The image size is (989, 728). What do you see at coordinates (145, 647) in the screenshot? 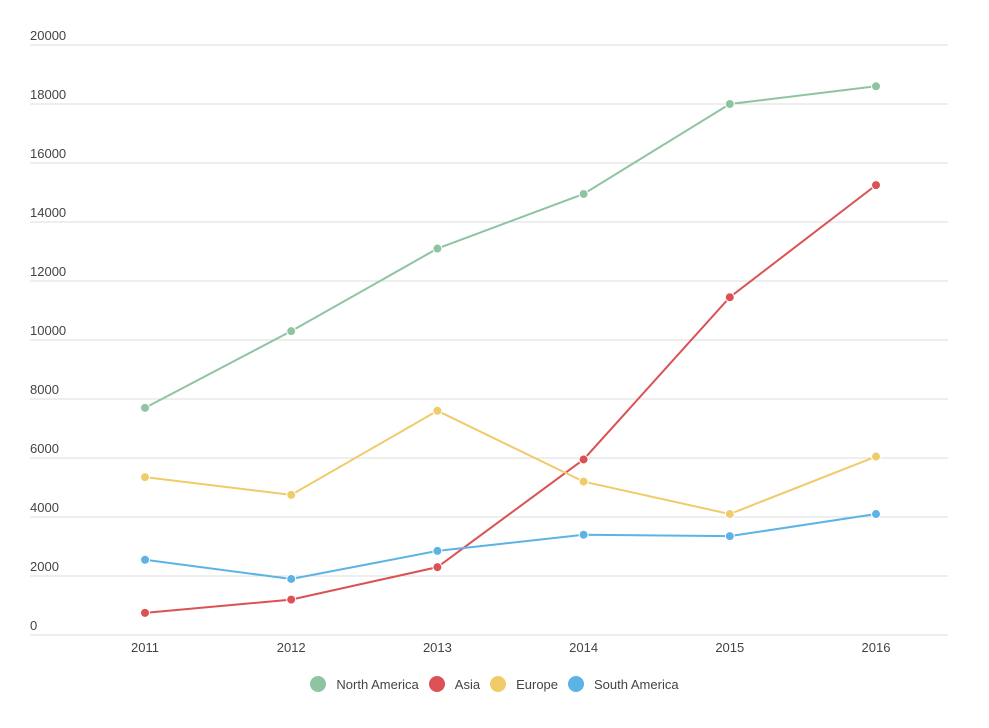
I see `x-tick-label: 2011` at bounding box center [145, 647].